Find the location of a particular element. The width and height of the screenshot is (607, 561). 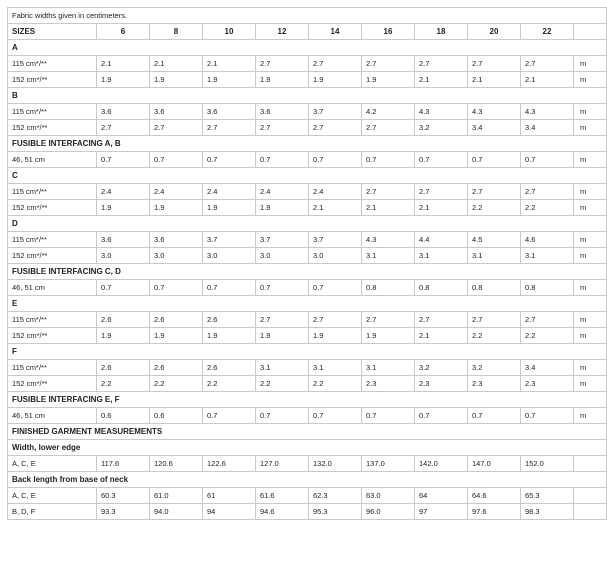

size-header: 16 is located at coordinates (388, 31).